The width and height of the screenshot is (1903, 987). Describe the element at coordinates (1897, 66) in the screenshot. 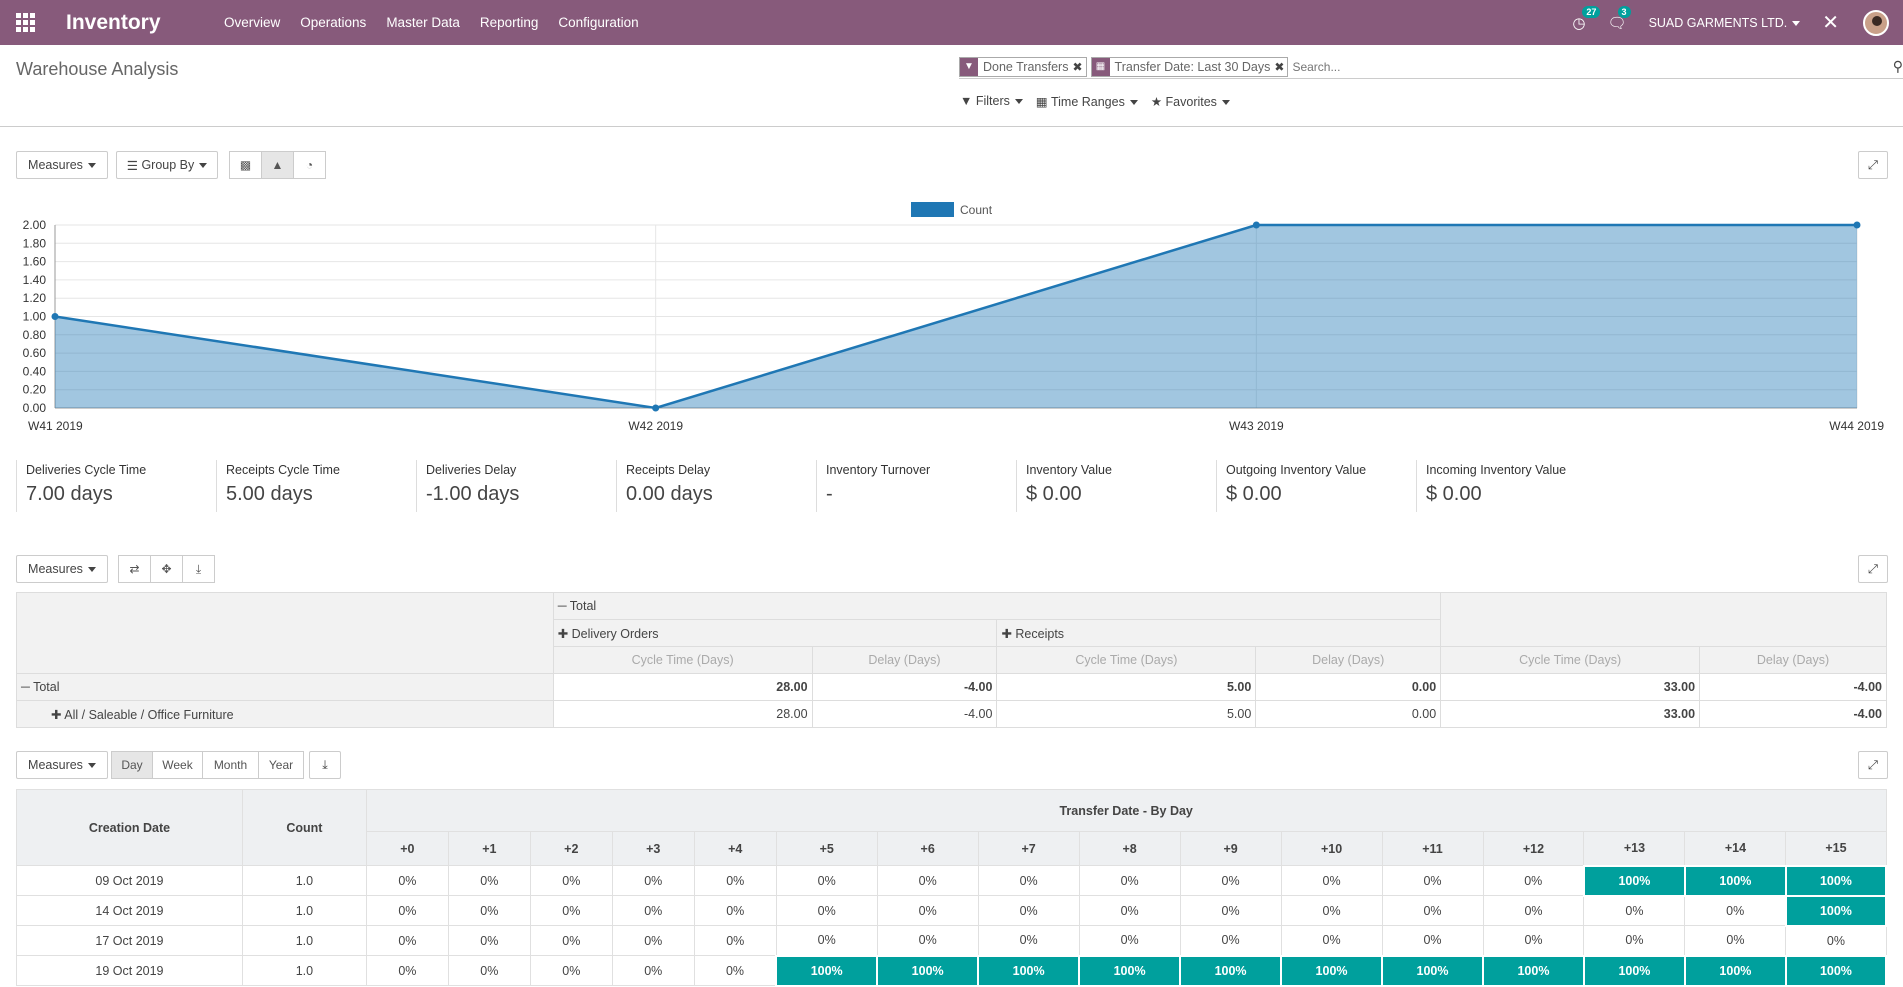

I see `search-icon: ⚲` at that location.